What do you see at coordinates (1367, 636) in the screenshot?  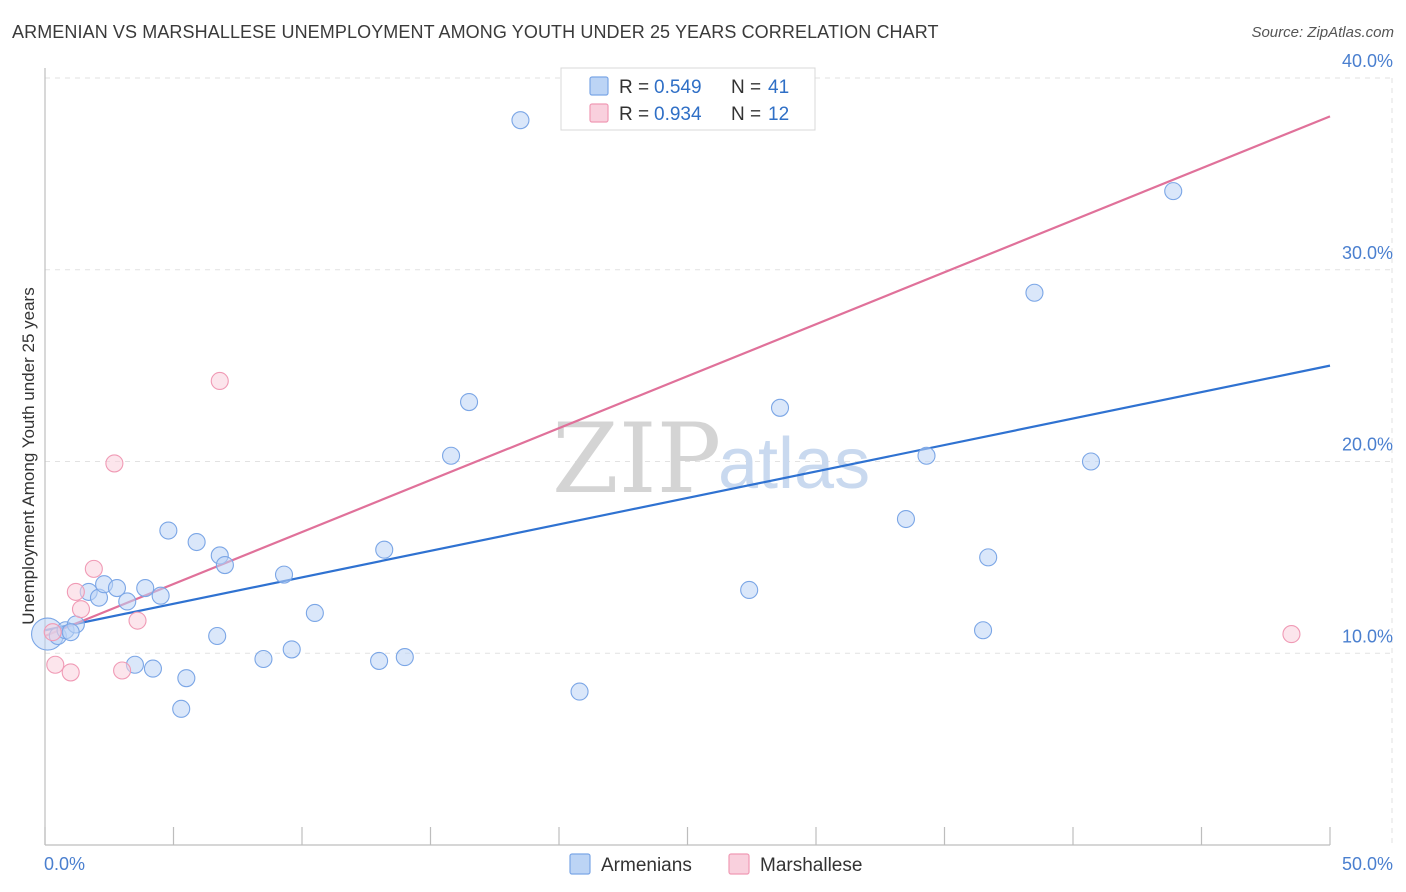 I see `y-tick-label: 10.0%` at bounding box center [1367, 636].